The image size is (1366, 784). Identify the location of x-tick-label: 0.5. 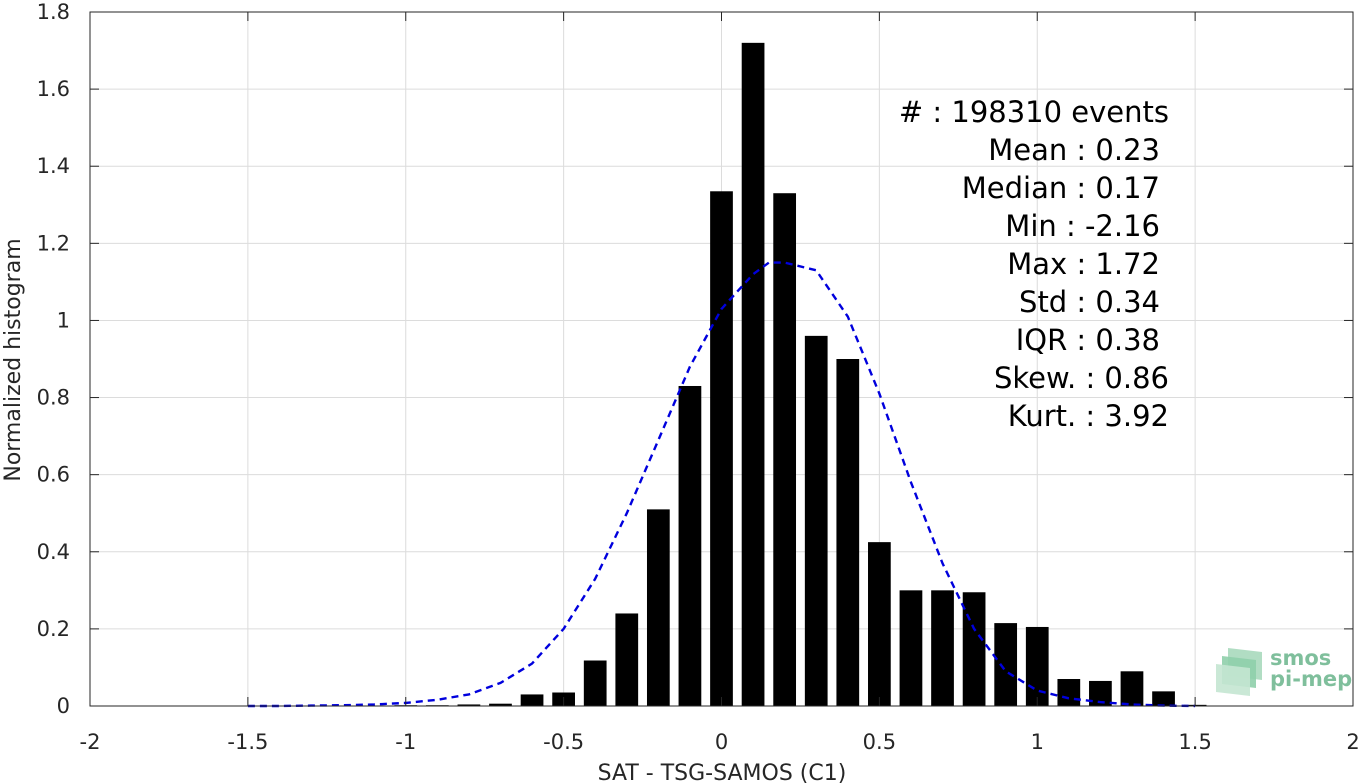
(879, 742).